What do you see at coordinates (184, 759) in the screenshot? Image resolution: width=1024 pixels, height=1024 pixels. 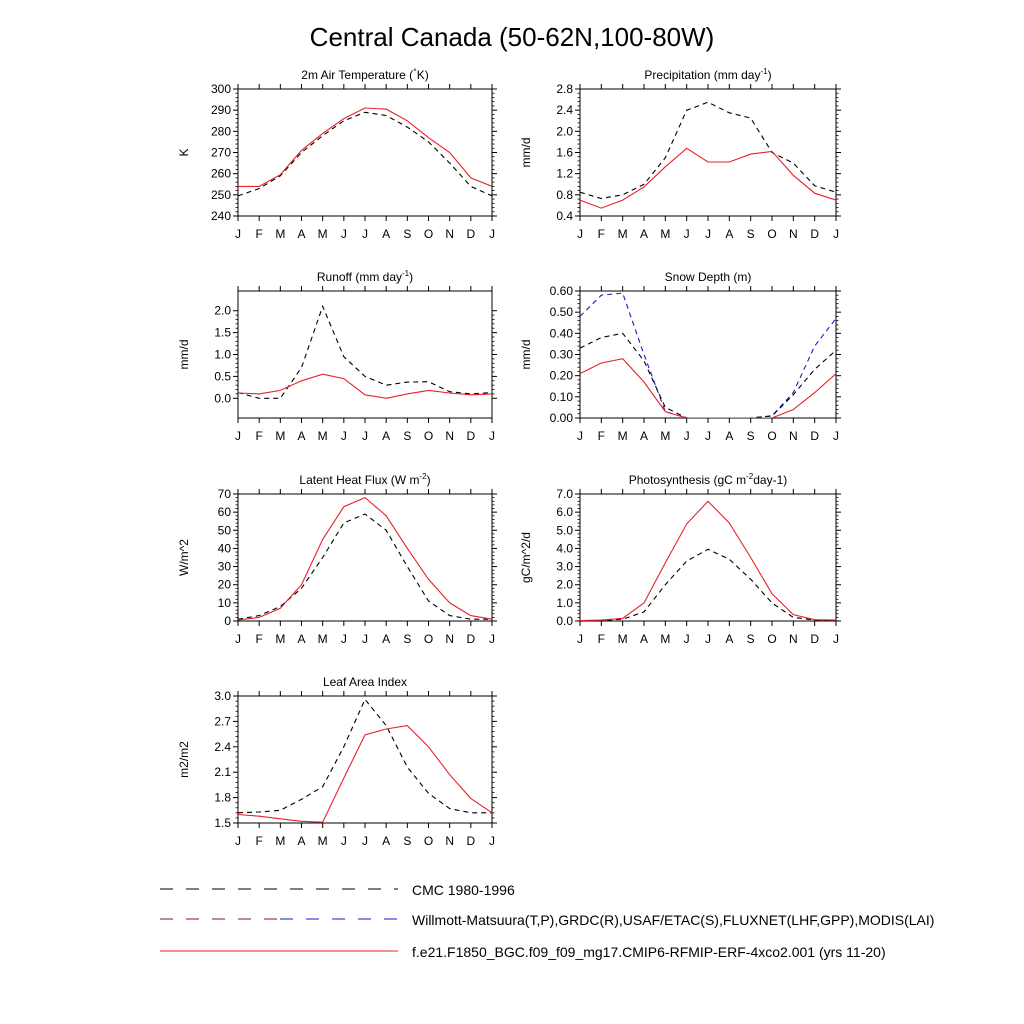 I see `y-axis-label: m2/m2` at bounding box center [184, 759].